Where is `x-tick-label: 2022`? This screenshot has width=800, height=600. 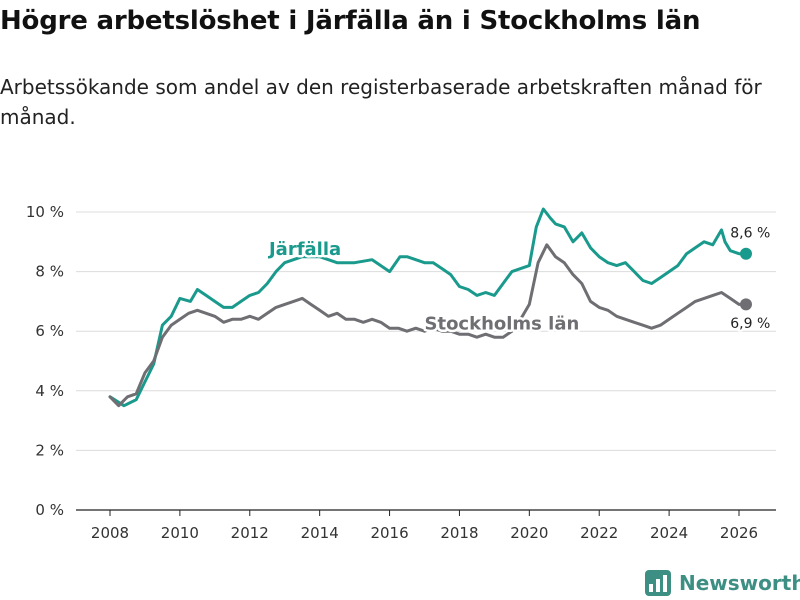
x-tick-label: 2022 is located at coordinates (599, 533).